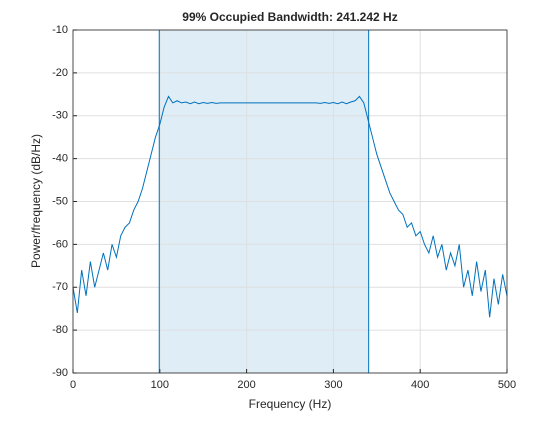  I want to click on y-tick-label: -50, so click(60, 201).